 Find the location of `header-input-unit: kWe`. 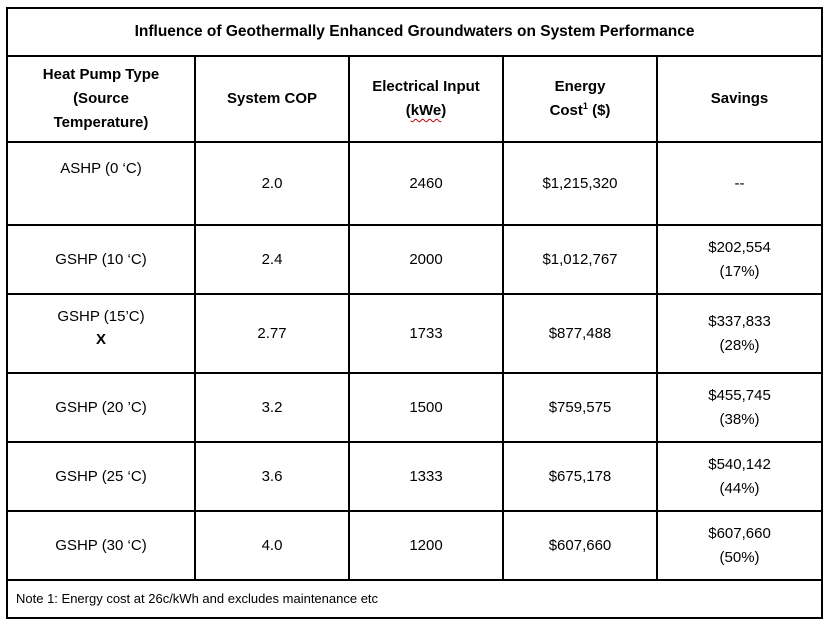

header-input-unit: kWe is located at coordinates (426, 110).